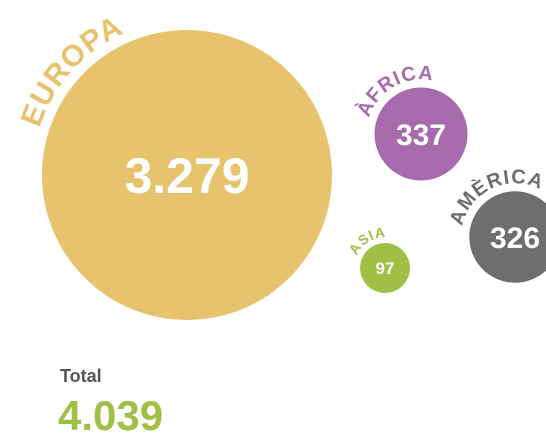  I want to click on bubble-value: 3.279, so click(186, 176).